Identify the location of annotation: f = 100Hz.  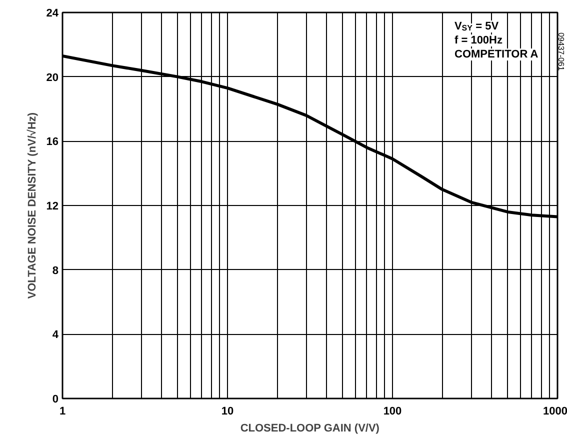
(478, 40).